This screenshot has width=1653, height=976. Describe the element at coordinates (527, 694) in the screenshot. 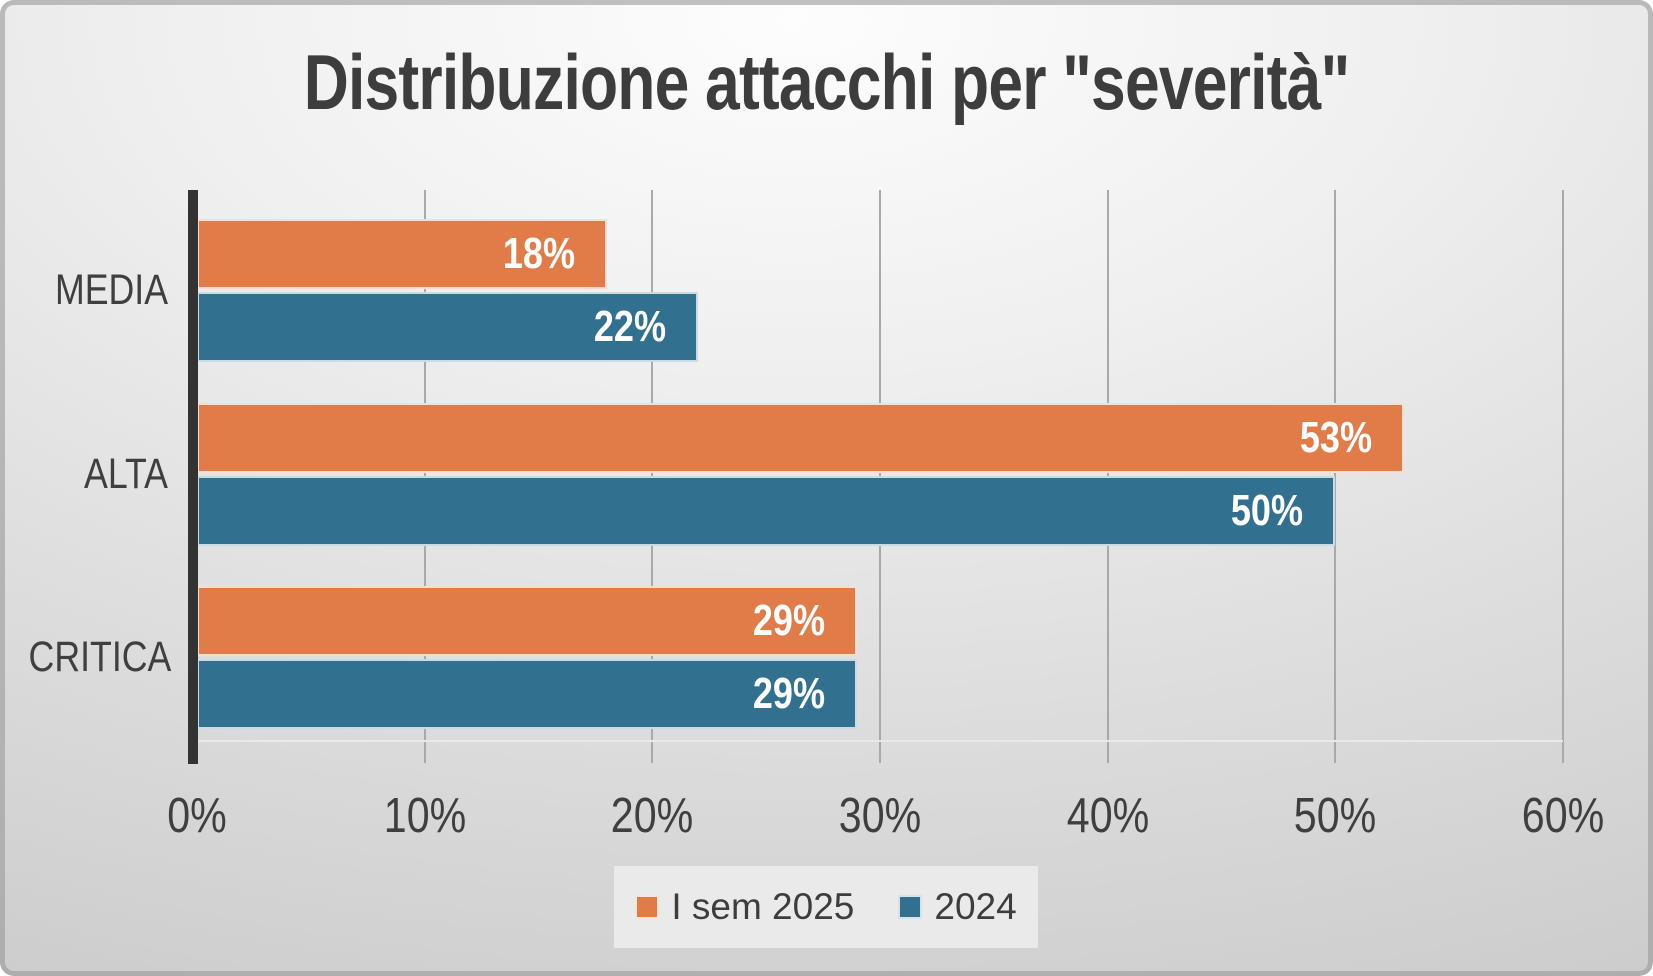

I see `bar-2024-critica: 29%` at that location.